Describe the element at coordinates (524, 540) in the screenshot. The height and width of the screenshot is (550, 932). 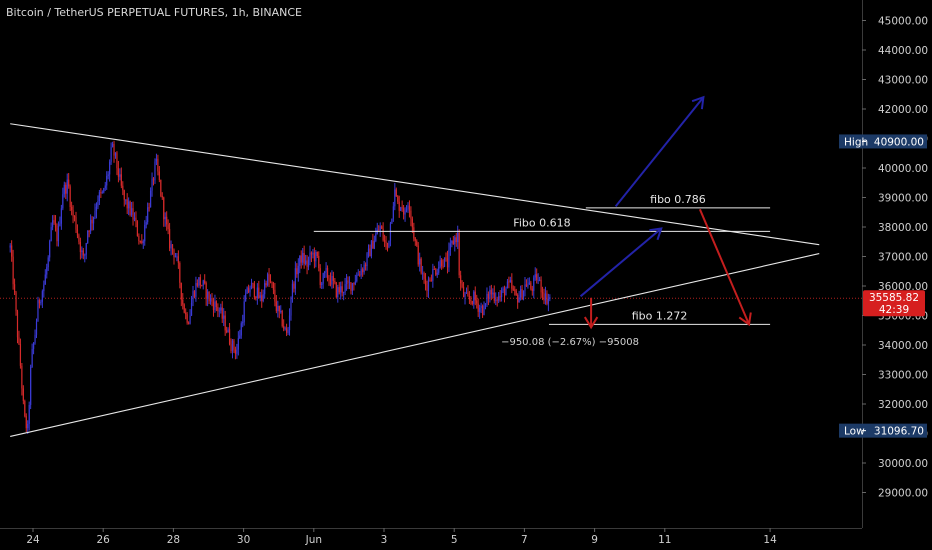
I see `time-tick-label: 7` at that location.